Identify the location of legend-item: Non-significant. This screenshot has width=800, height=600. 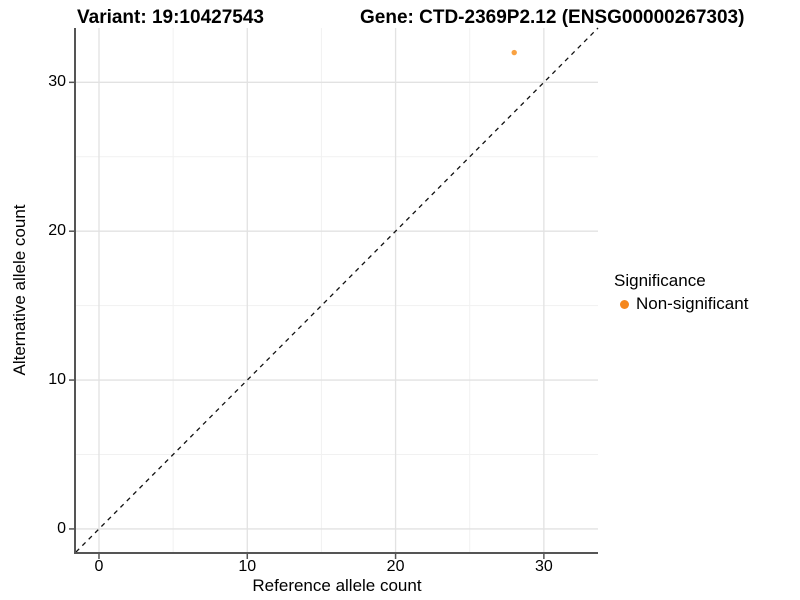
(681, 304).